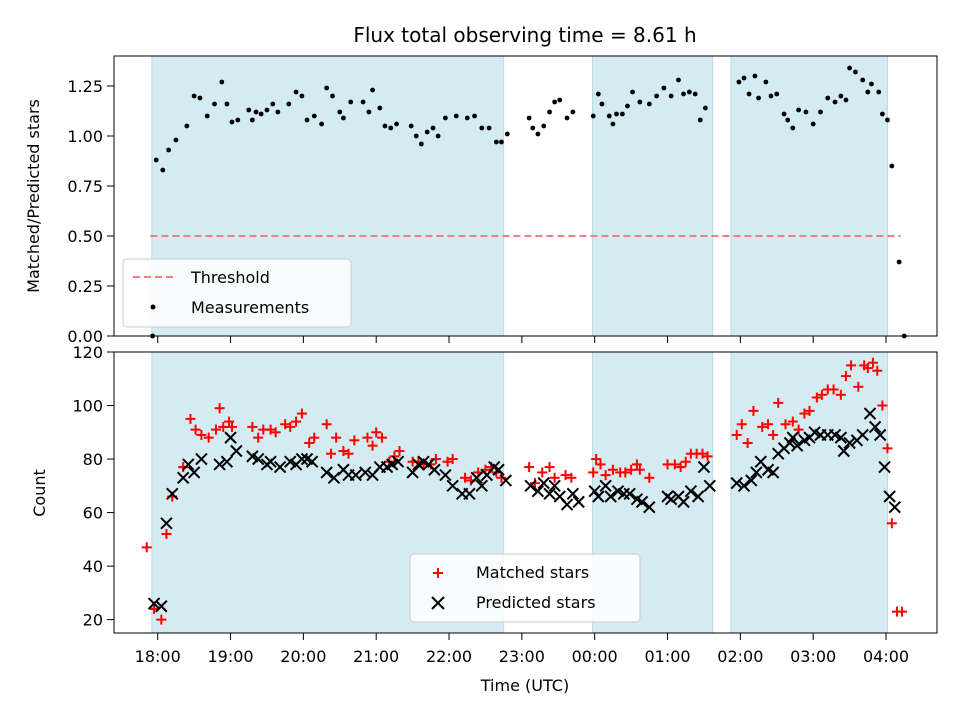  I want to click on x-axis-label: Time (UTC), so click(524, 685).